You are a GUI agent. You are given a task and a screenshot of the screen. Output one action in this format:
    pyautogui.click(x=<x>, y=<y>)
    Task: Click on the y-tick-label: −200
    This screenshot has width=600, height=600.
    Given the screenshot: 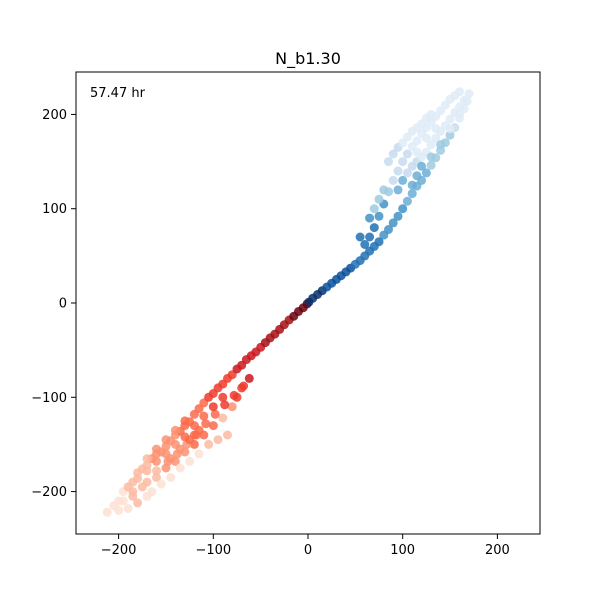 What is the action you would take?
    pyautogui.click(x=49, y=492)
    